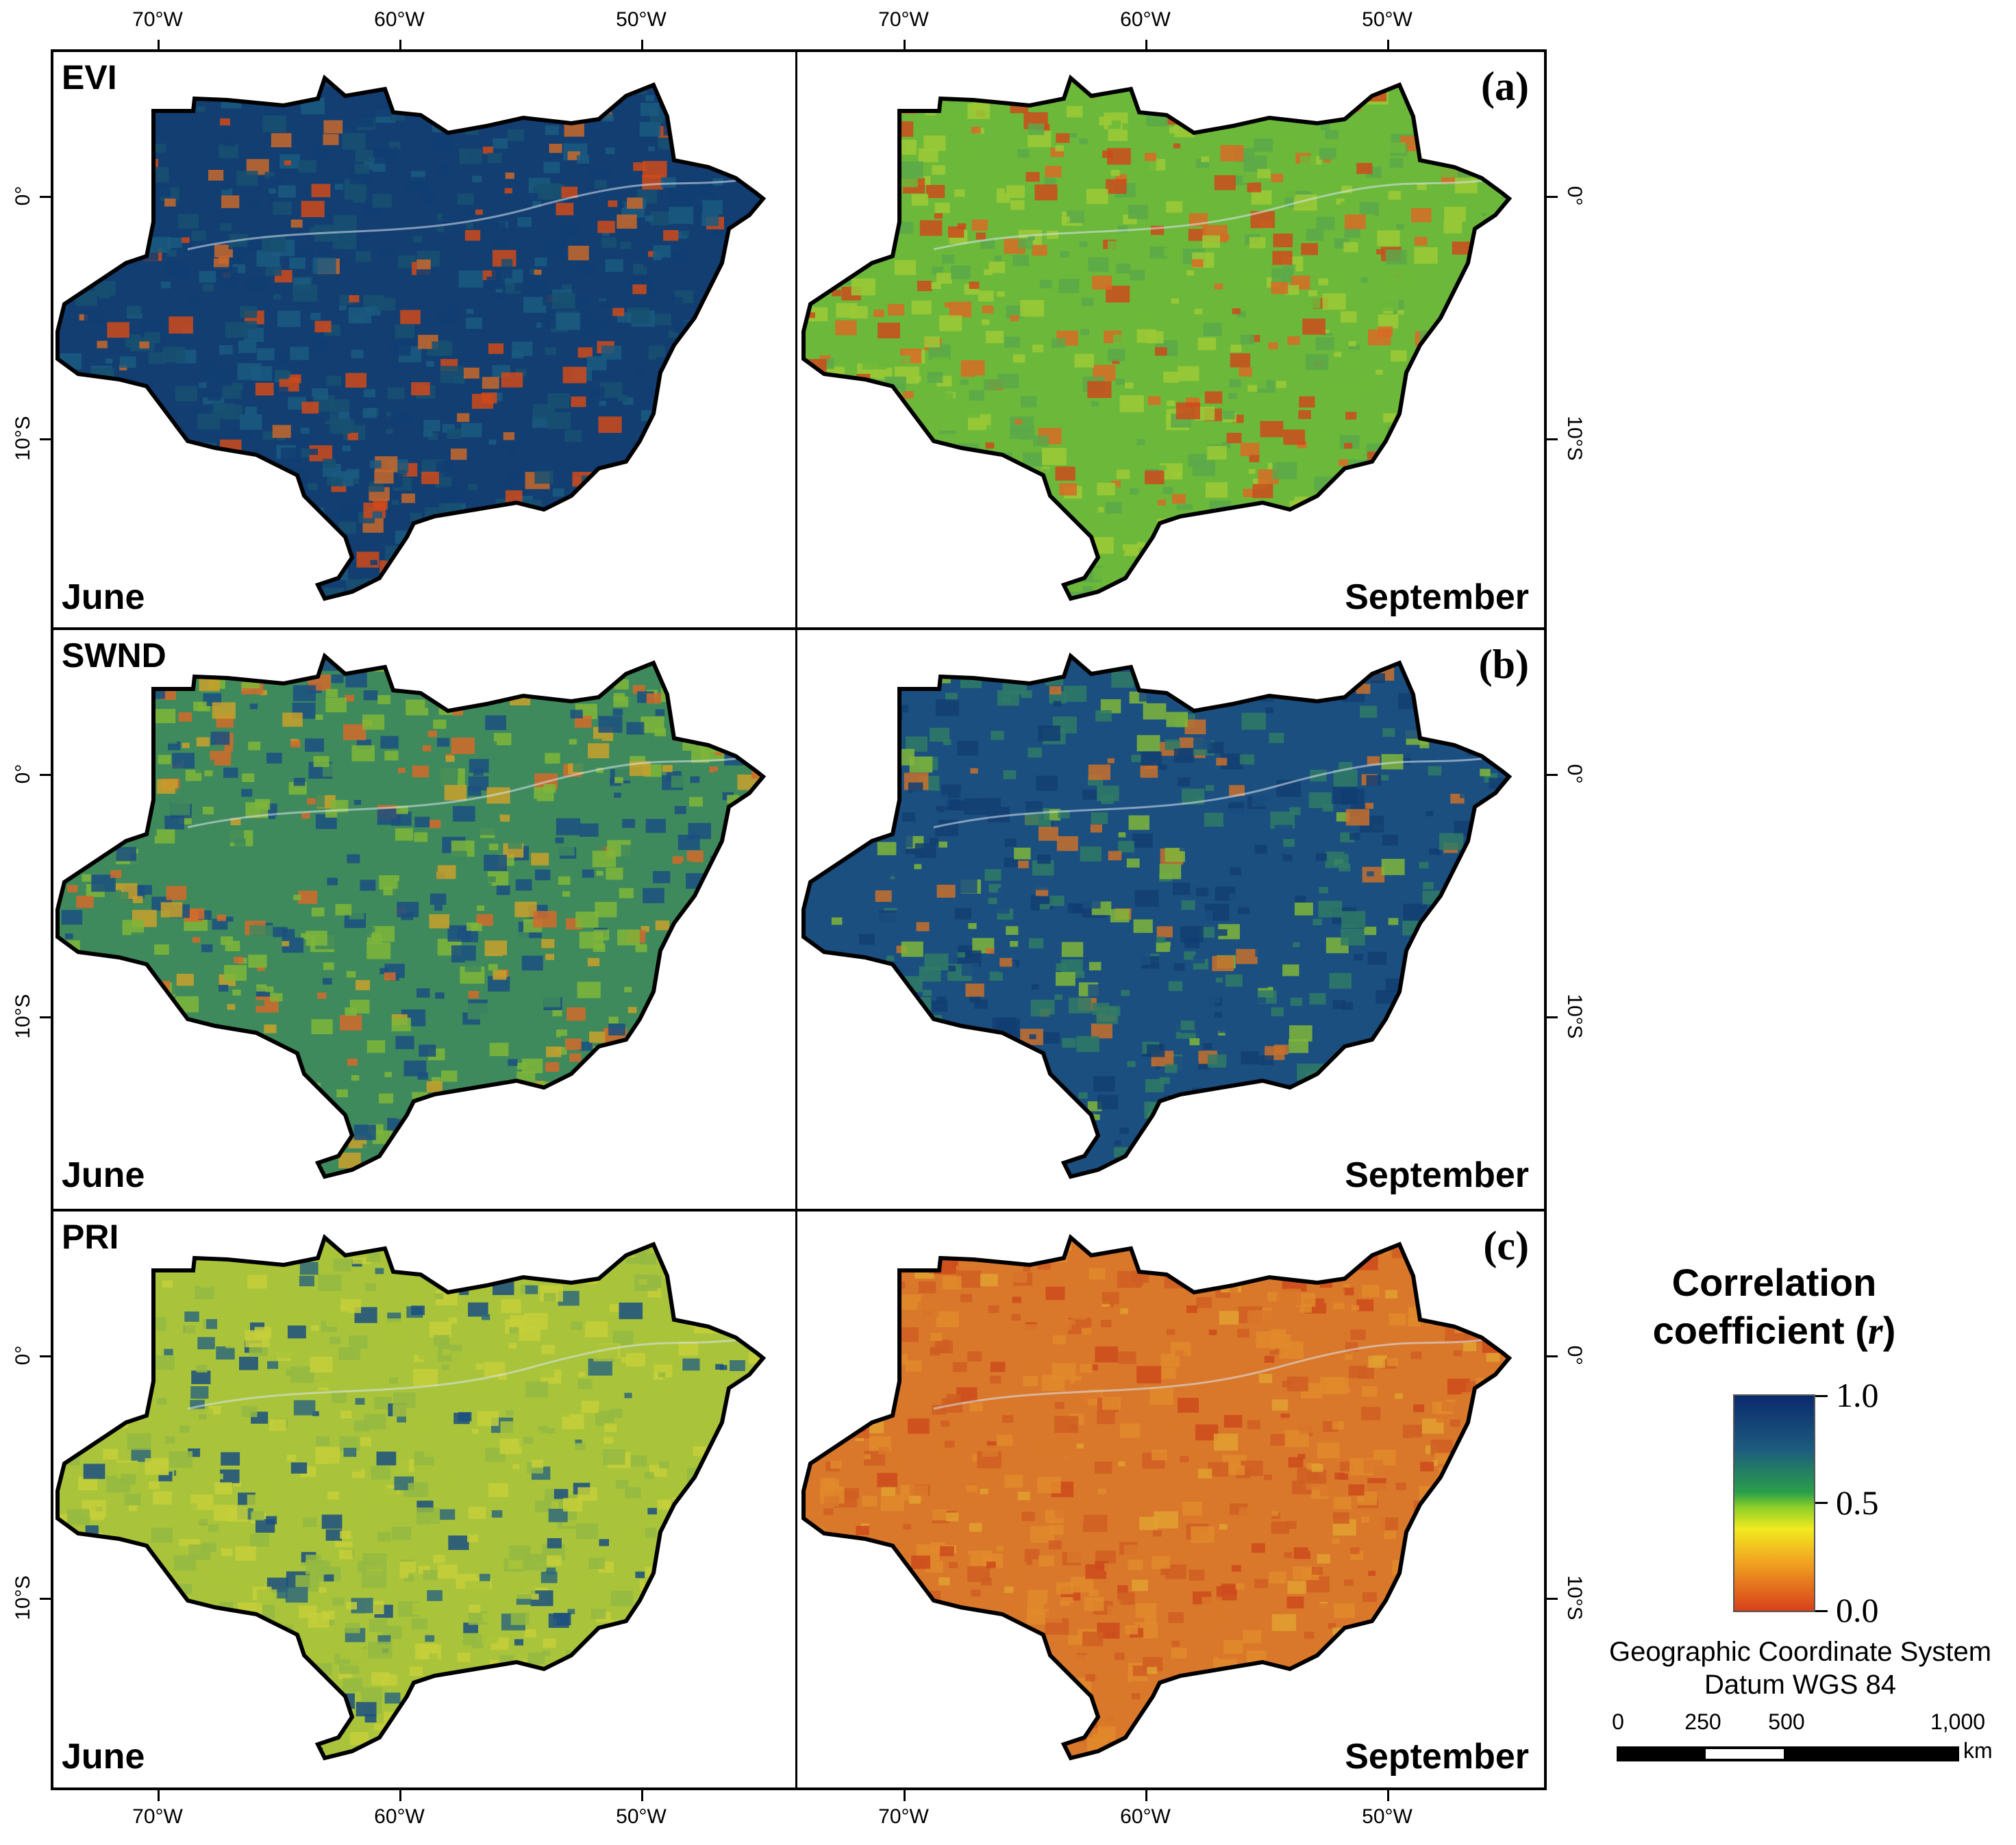  I want to click on index-label: SWND, so click(114, 655).